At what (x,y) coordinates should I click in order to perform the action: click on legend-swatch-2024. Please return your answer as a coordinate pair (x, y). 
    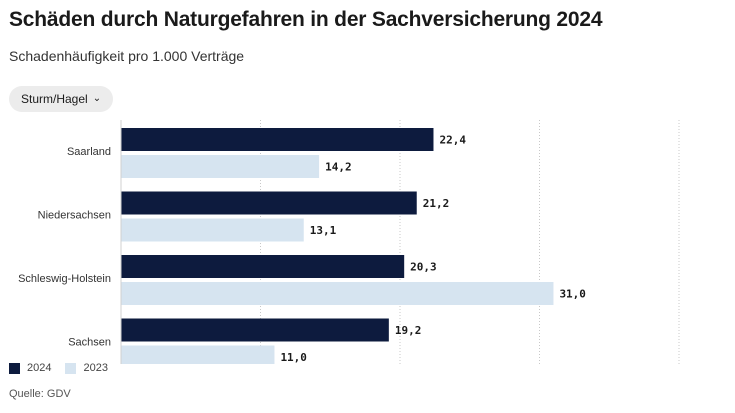
    Looking at the image, I should click on (14, 368).